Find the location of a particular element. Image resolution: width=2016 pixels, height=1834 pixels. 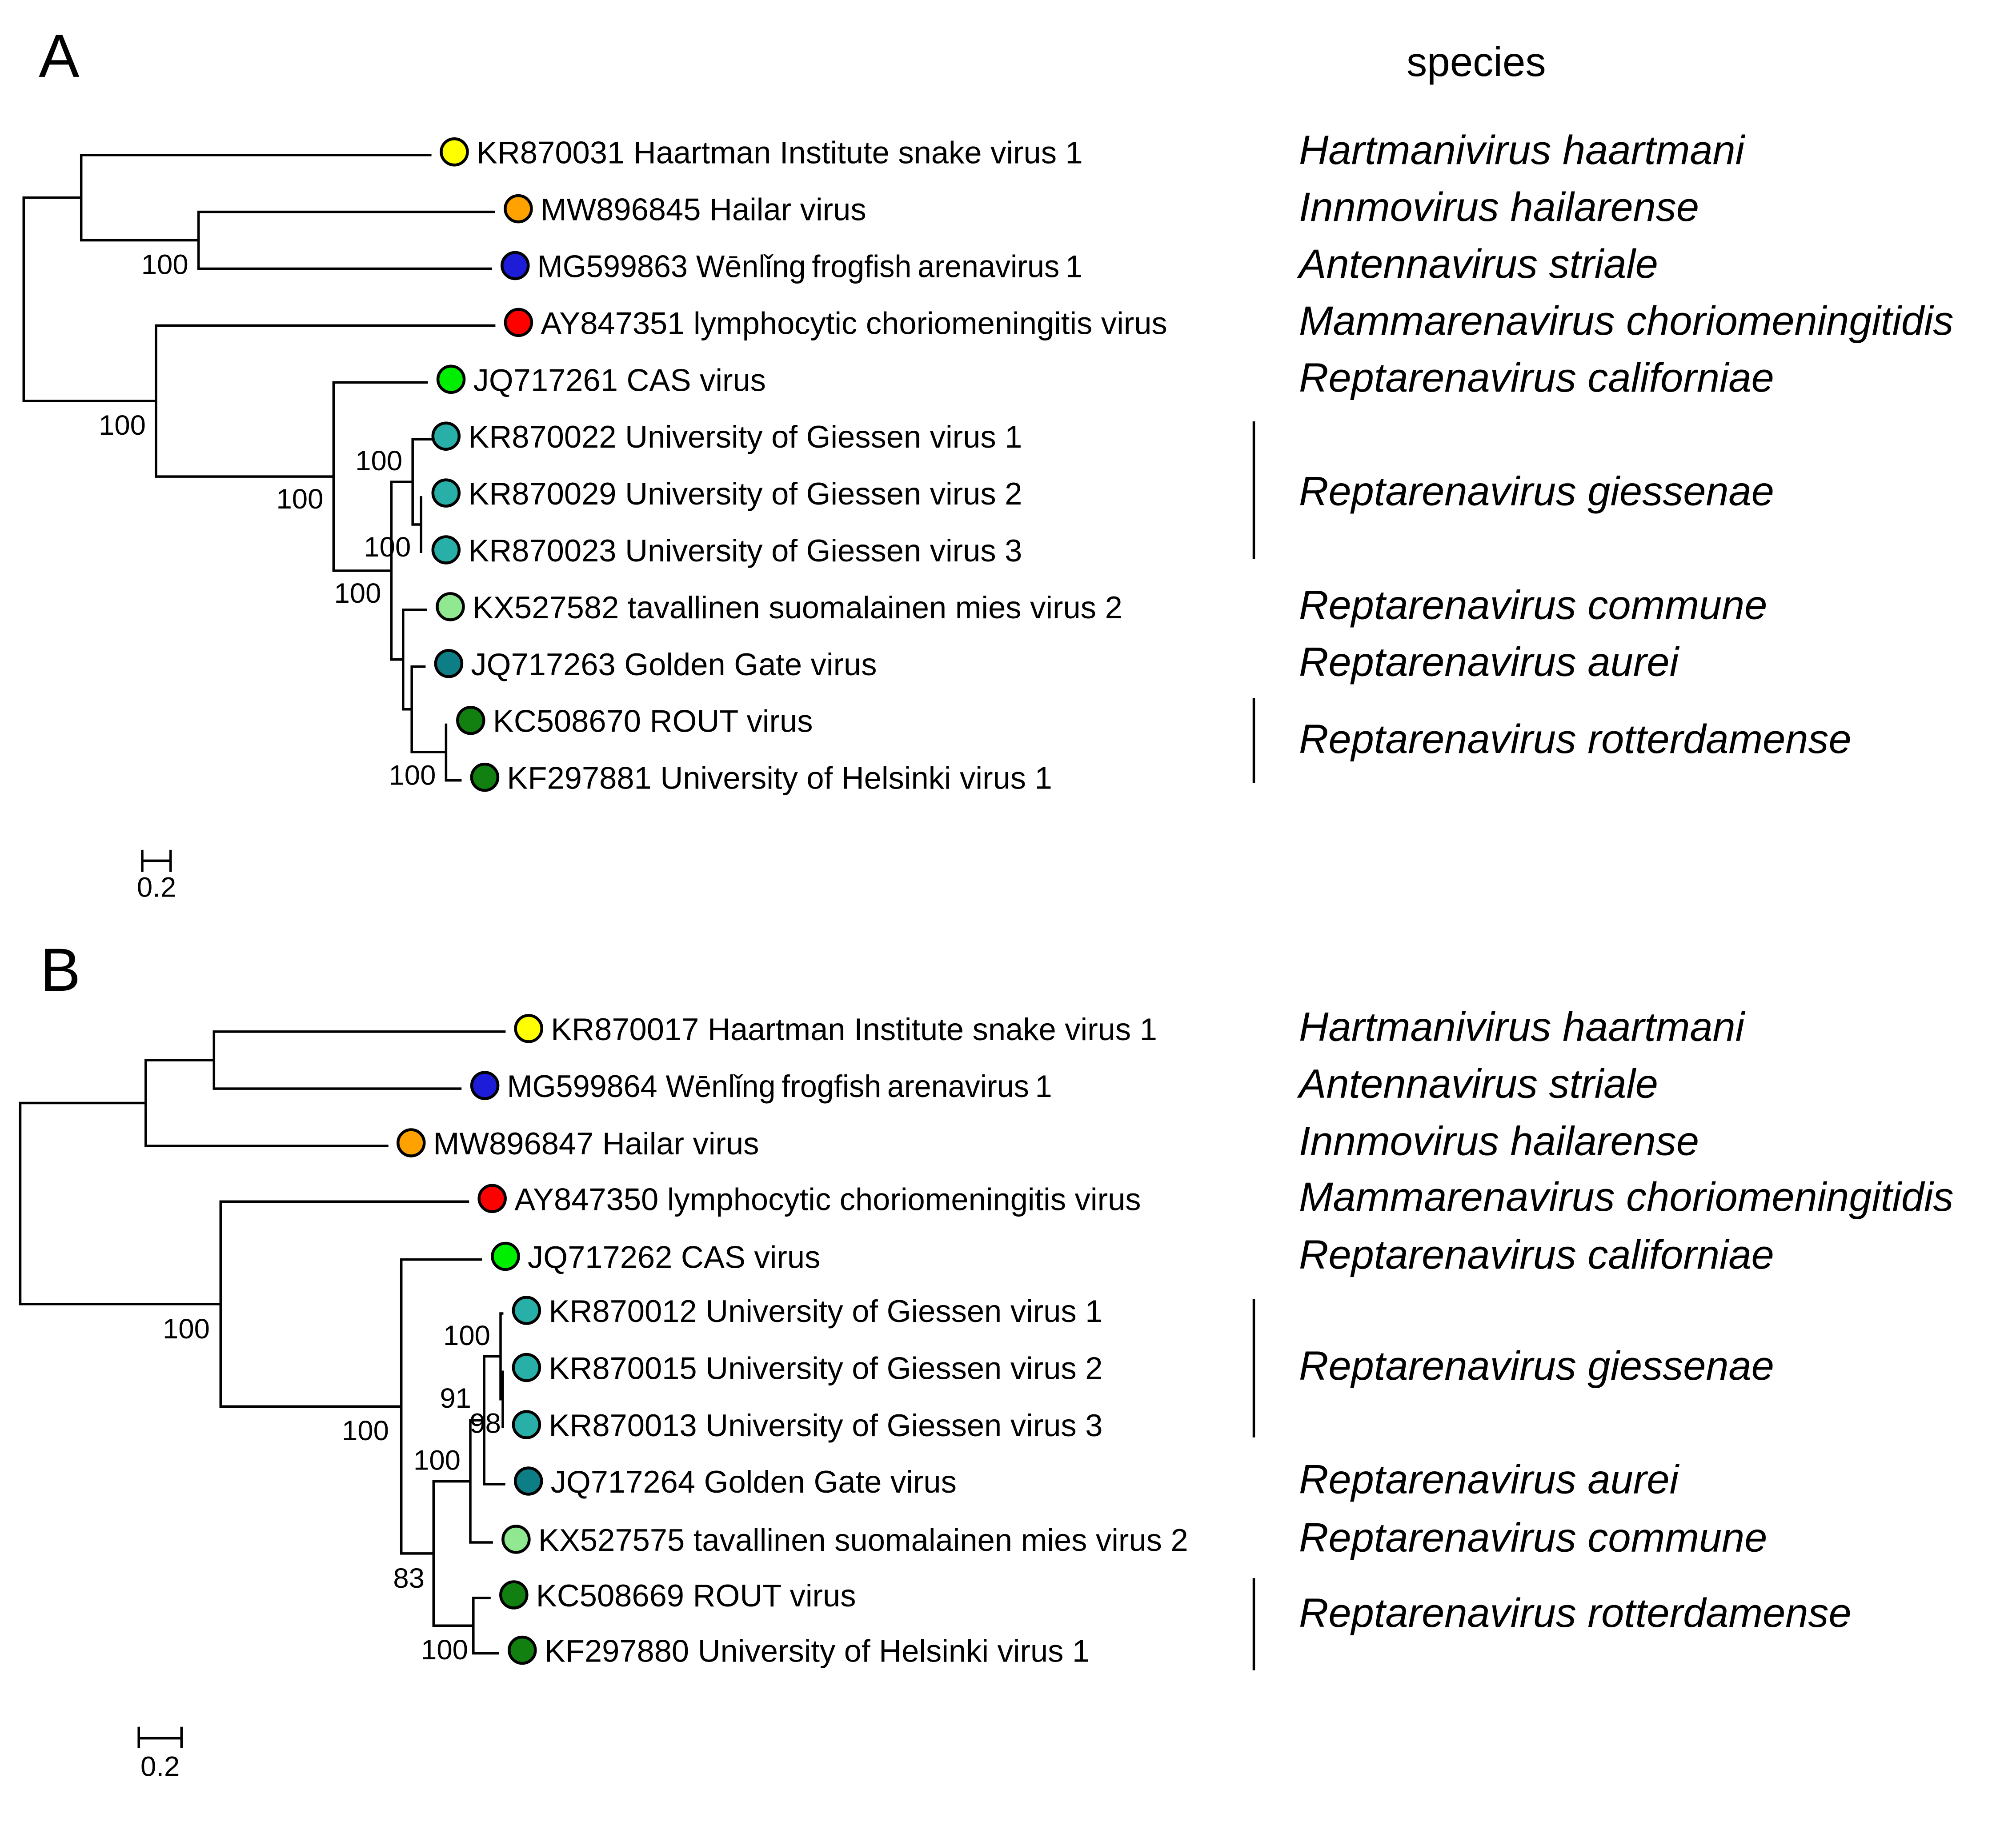

svg-text: 91 is located at coordinates (456, 1398).